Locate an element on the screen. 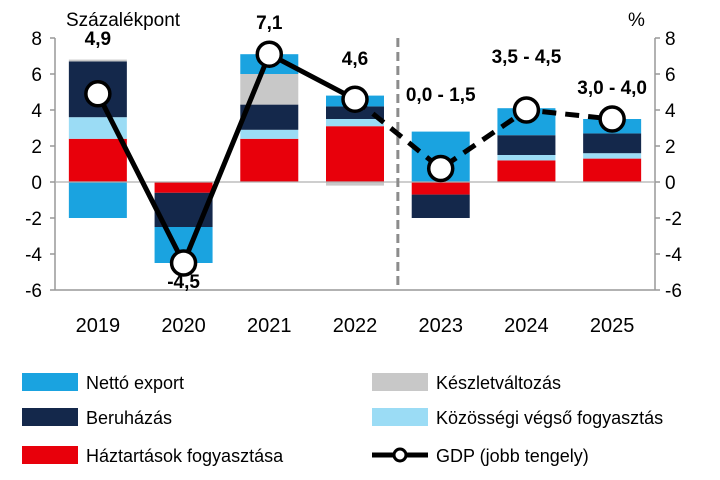 Image resolution: width=720 pixels, height=480 pixels. legend-label-haztartasok: Háztartások fogyasztása is located at coordinates (185, 456).